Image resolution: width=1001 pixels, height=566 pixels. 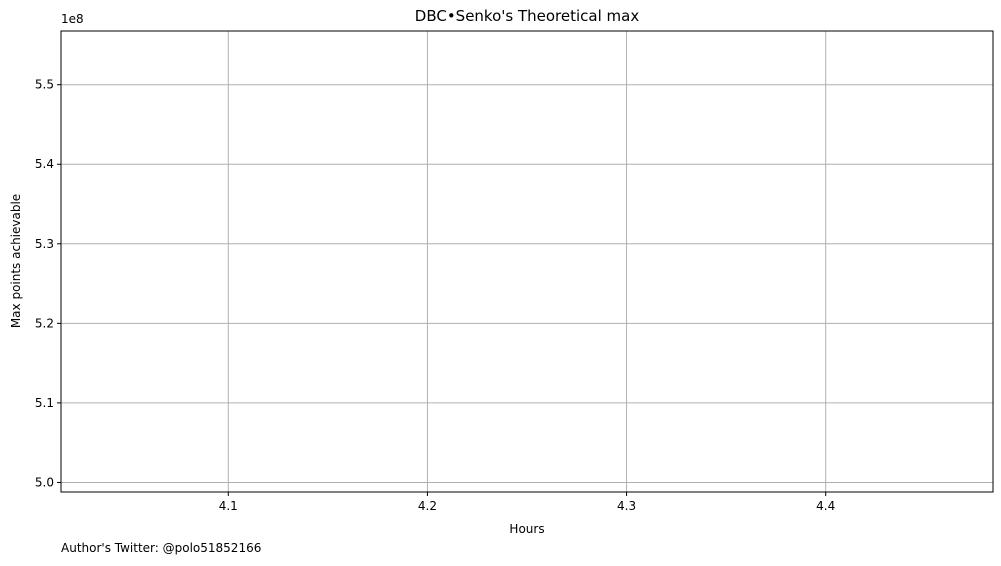 What do you see at coordinates (44, 482) in the screenshot?
I see `y-tick-label: 5.0` at bounding box center [44, 482].